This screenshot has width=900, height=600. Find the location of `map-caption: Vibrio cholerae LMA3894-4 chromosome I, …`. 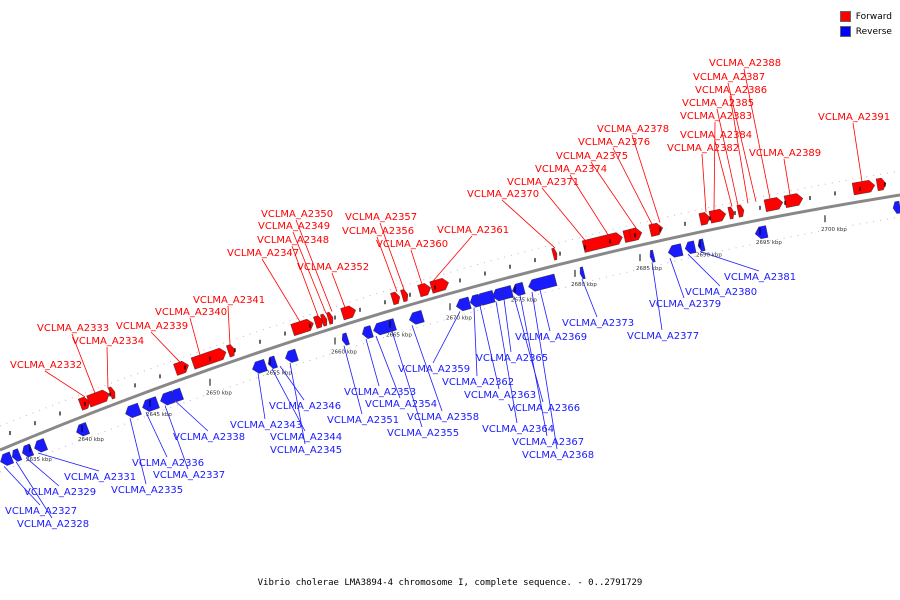

map-caption: Vibrio cholerae LMA3894-4 chromosome I, … is located at coordinates (450, 583).